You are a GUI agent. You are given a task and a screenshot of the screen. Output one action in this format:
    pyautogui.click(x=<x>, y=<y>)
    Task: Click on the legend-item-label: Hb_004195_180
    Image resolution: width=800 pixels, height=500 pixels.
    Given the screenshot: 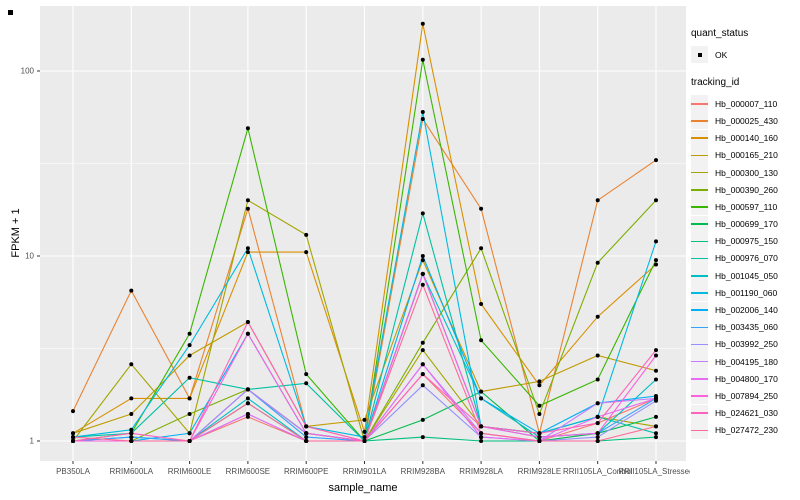 What is the action you would take?
    pyautogui.click(x=746, y=361)
    